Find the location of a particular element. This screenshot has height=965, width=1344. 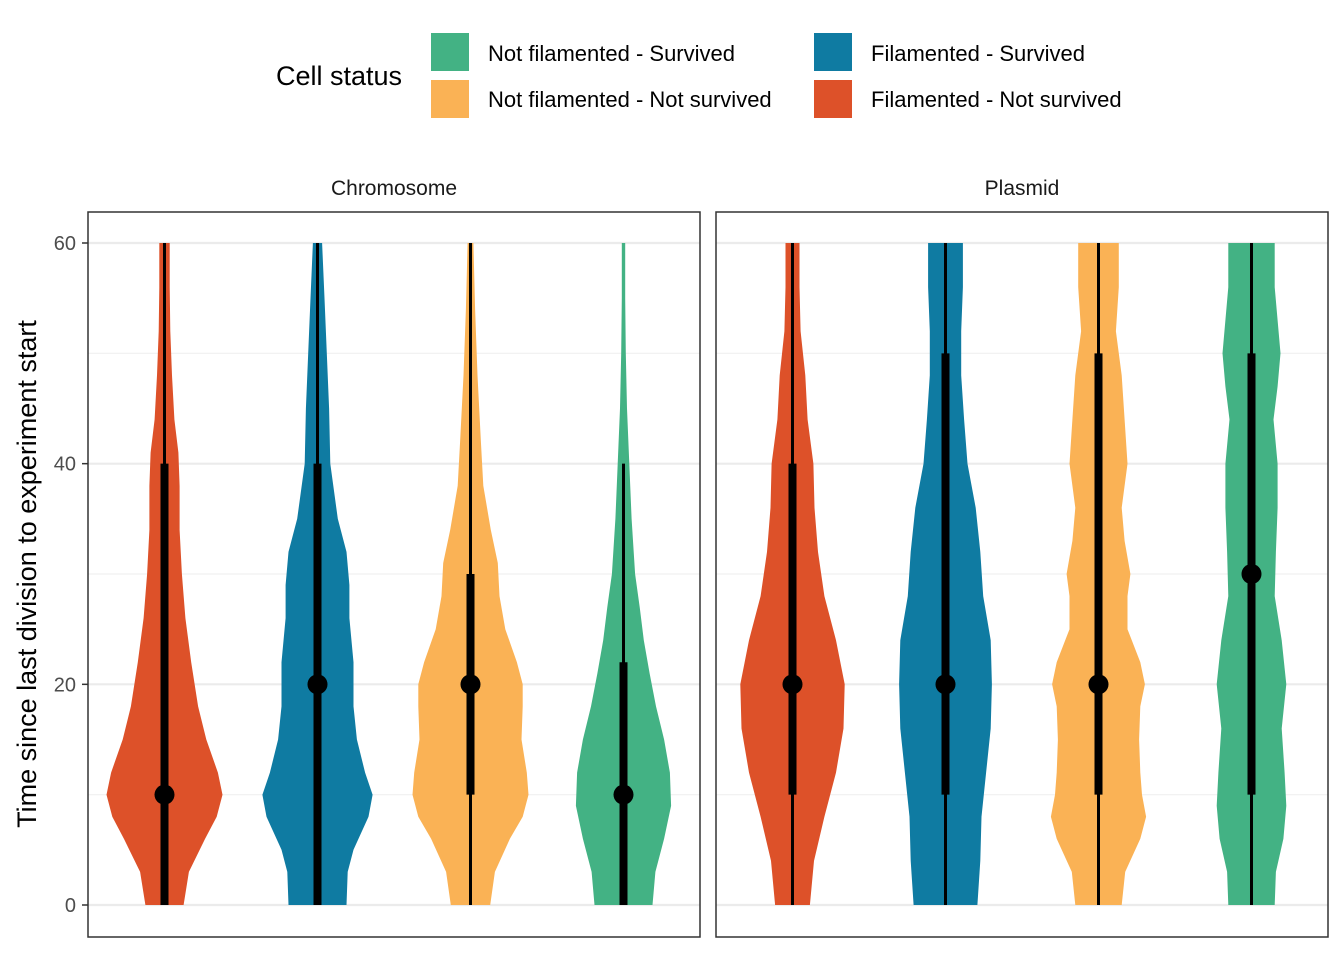

facet-title-chromosome: Chromosome is located at coordinates (394, 188).